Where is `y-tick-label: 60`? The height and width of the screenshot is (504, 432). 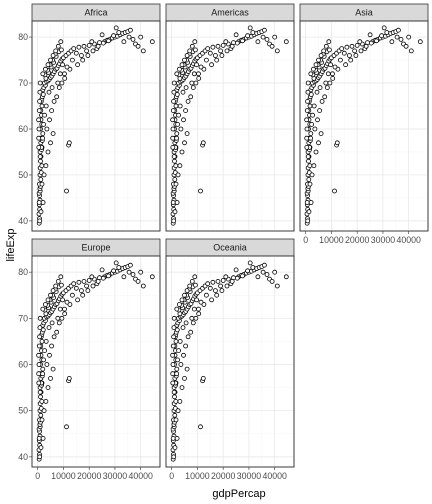 y-tick-label: 60 is located at coordinates (23, 129).